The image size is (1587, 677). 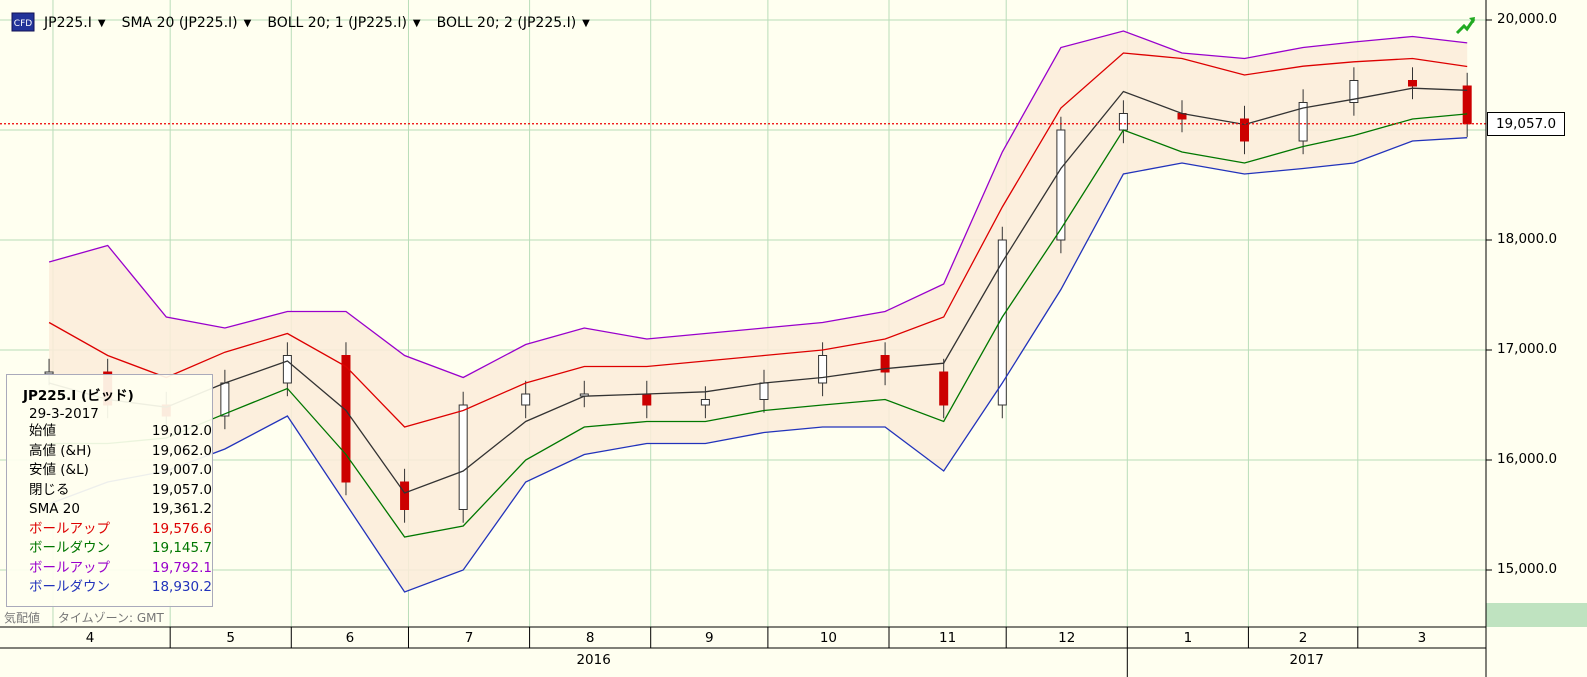 I want to click on data-window-value: 19,007.0, so click(x=181, y=470).